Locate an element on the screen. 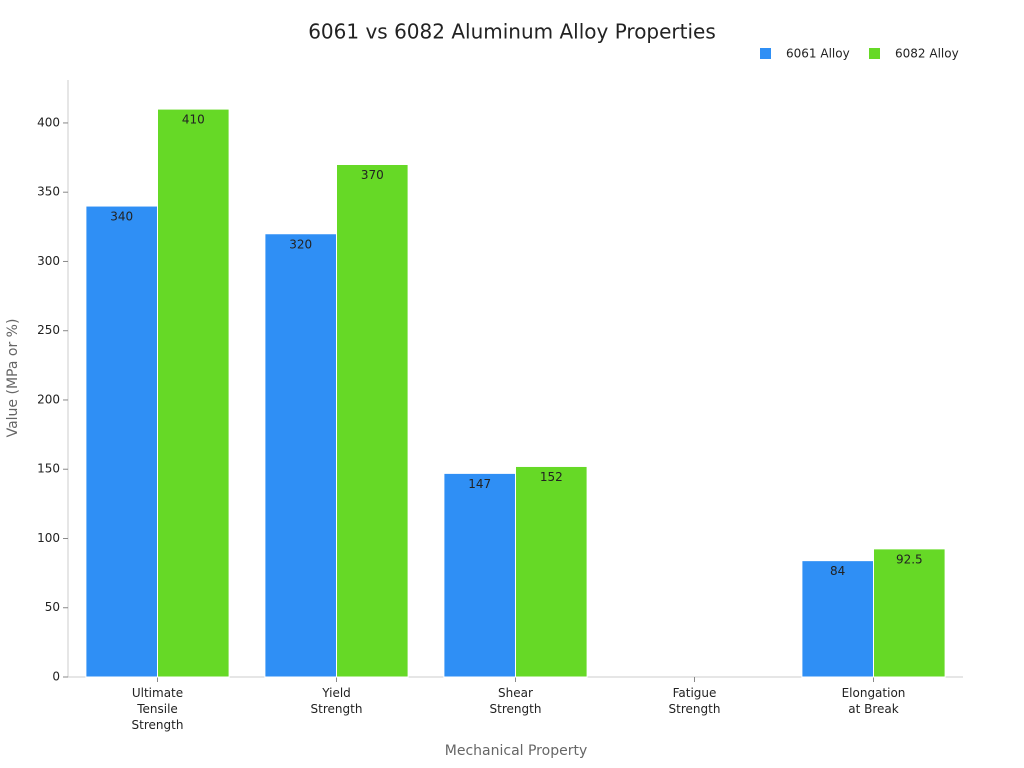  x-tick-label-line: Ultimate is located at coordinates (157, 693).